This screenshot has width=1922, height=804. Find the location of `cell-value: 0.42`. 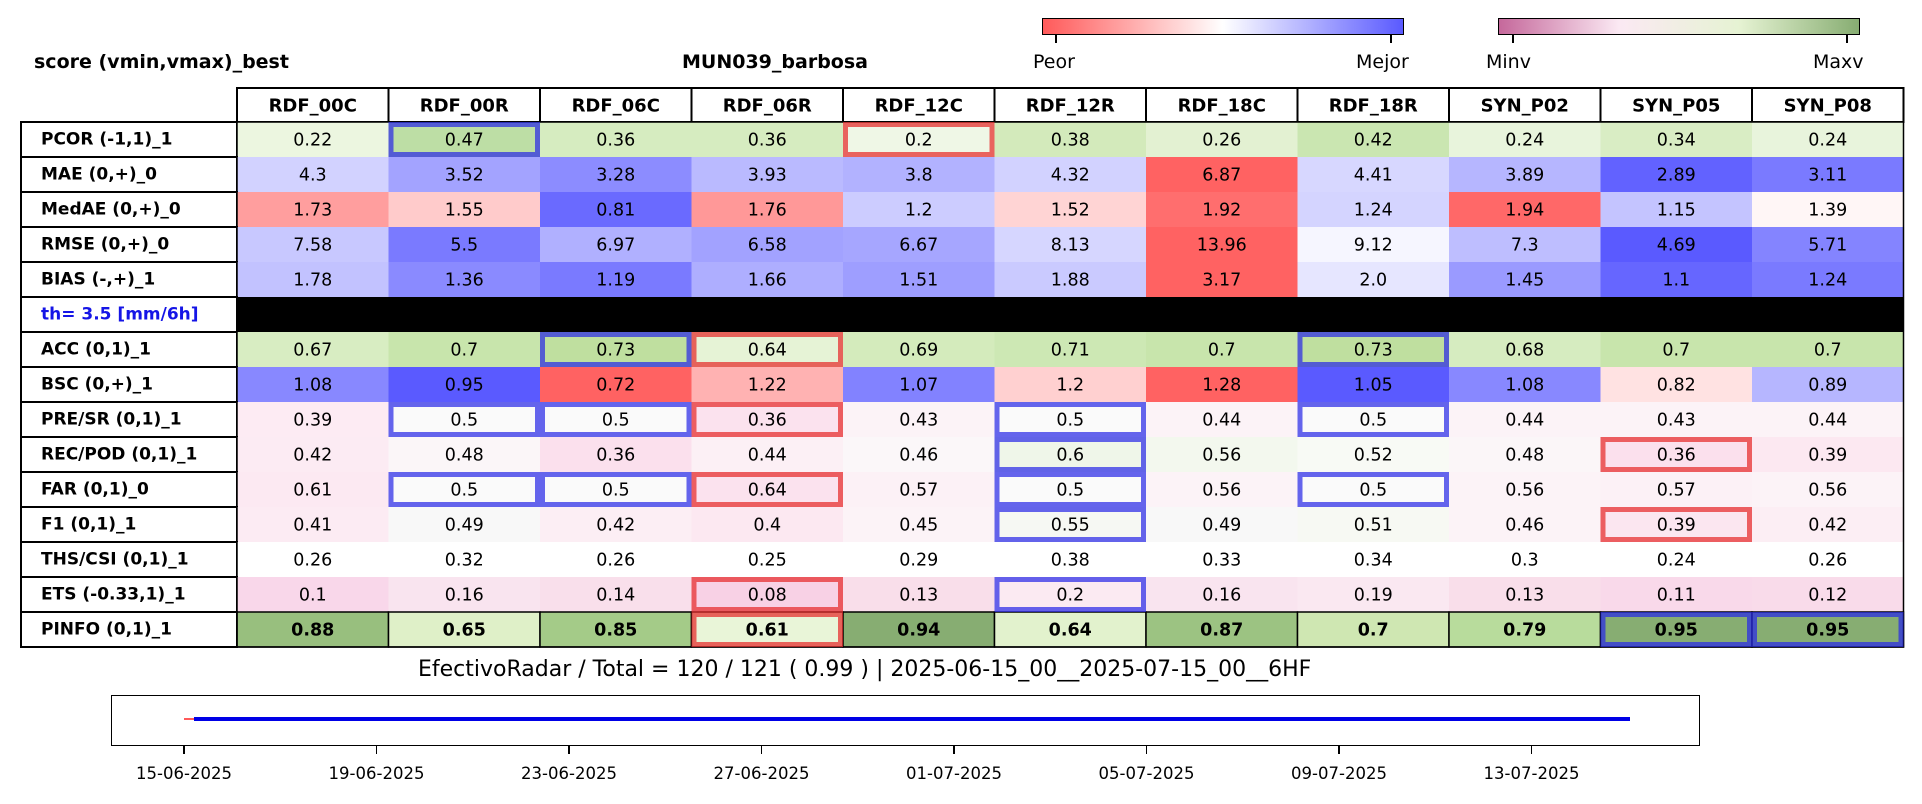

cell-value: 0.42 is located at coordinates (1827, 526).